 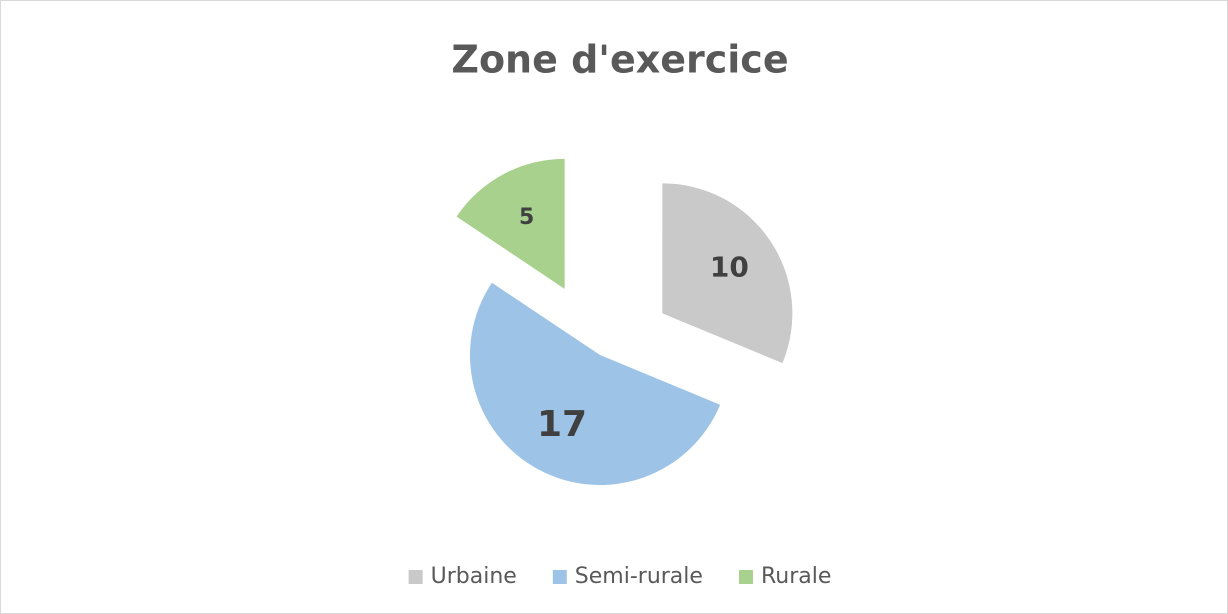 I want to click on data-label: 17, so click(x=562, y=424).